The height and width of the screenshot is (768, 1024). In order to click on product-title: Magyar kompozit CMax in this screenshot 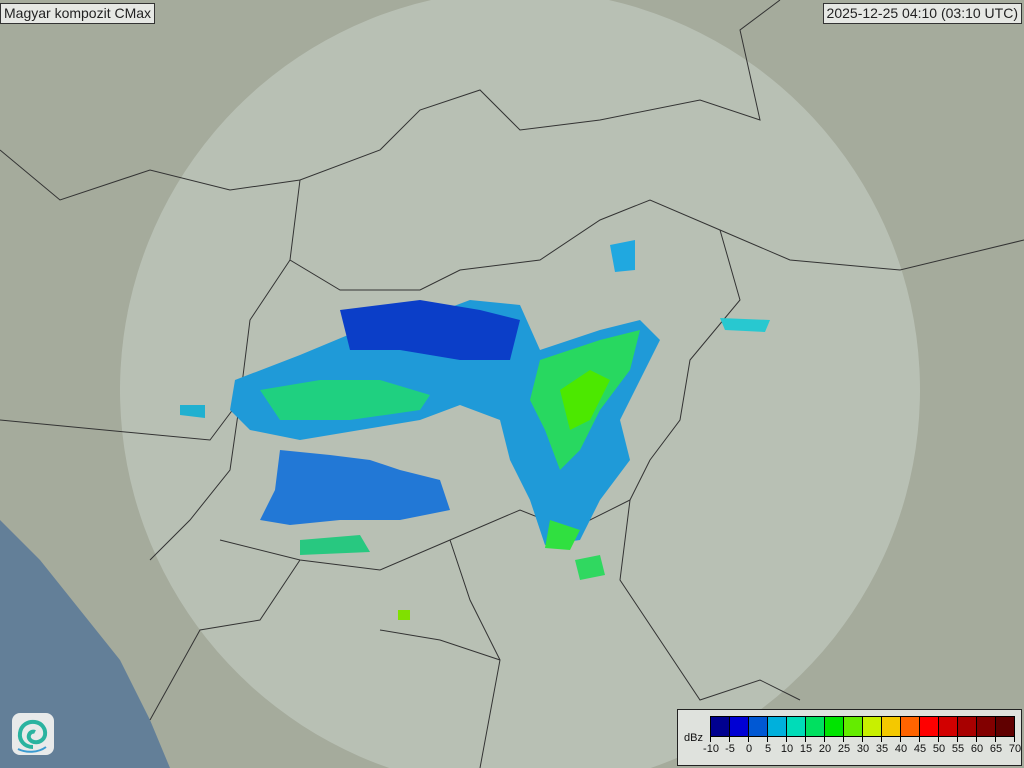, I will do `click(78, 13)`.